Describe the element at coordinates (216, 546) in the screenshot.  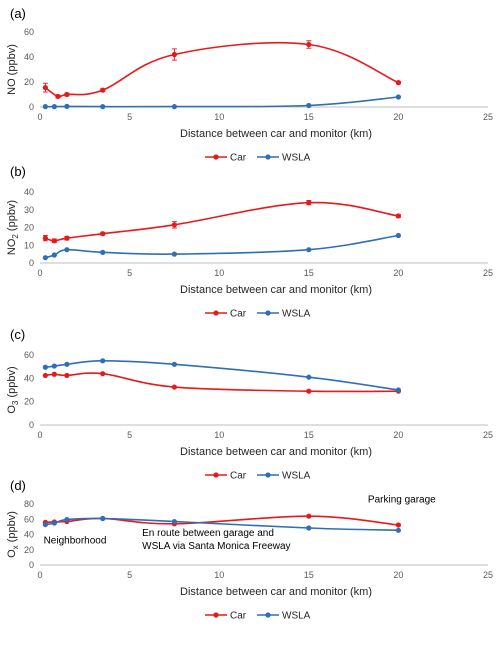
I see `annotation-text: WSLA via Santa Monica Freeway` at that location.